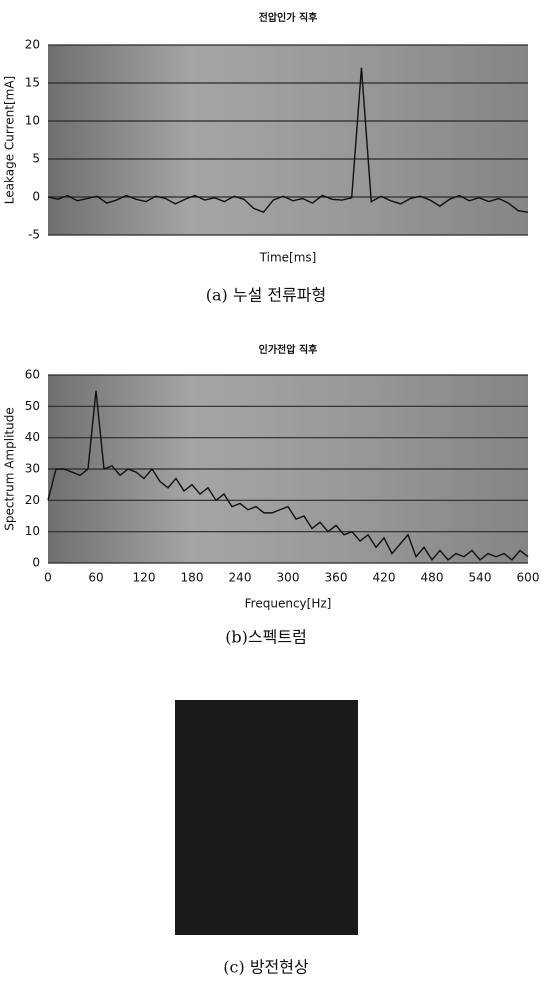 Image resolution: width=542 pixels, height=1000 pixels. What do you see at coordinates (10, 468) in the screenshot?
I see `y-axis-label: Spectrum Amplitude` at bounding box center [10, 468].